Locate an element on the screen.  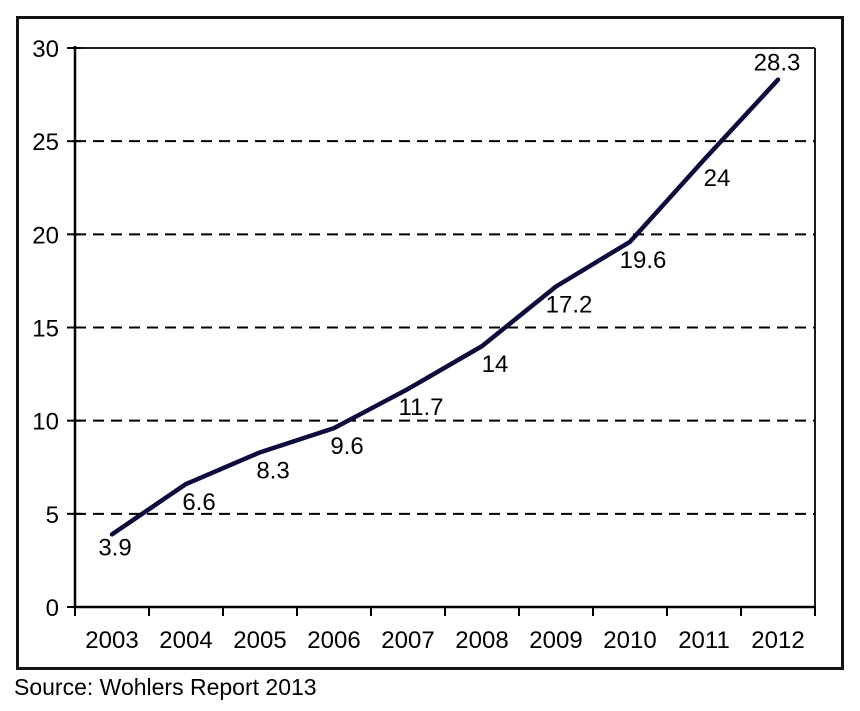
data-point-label: 14 is located at coordinates (495, 364).